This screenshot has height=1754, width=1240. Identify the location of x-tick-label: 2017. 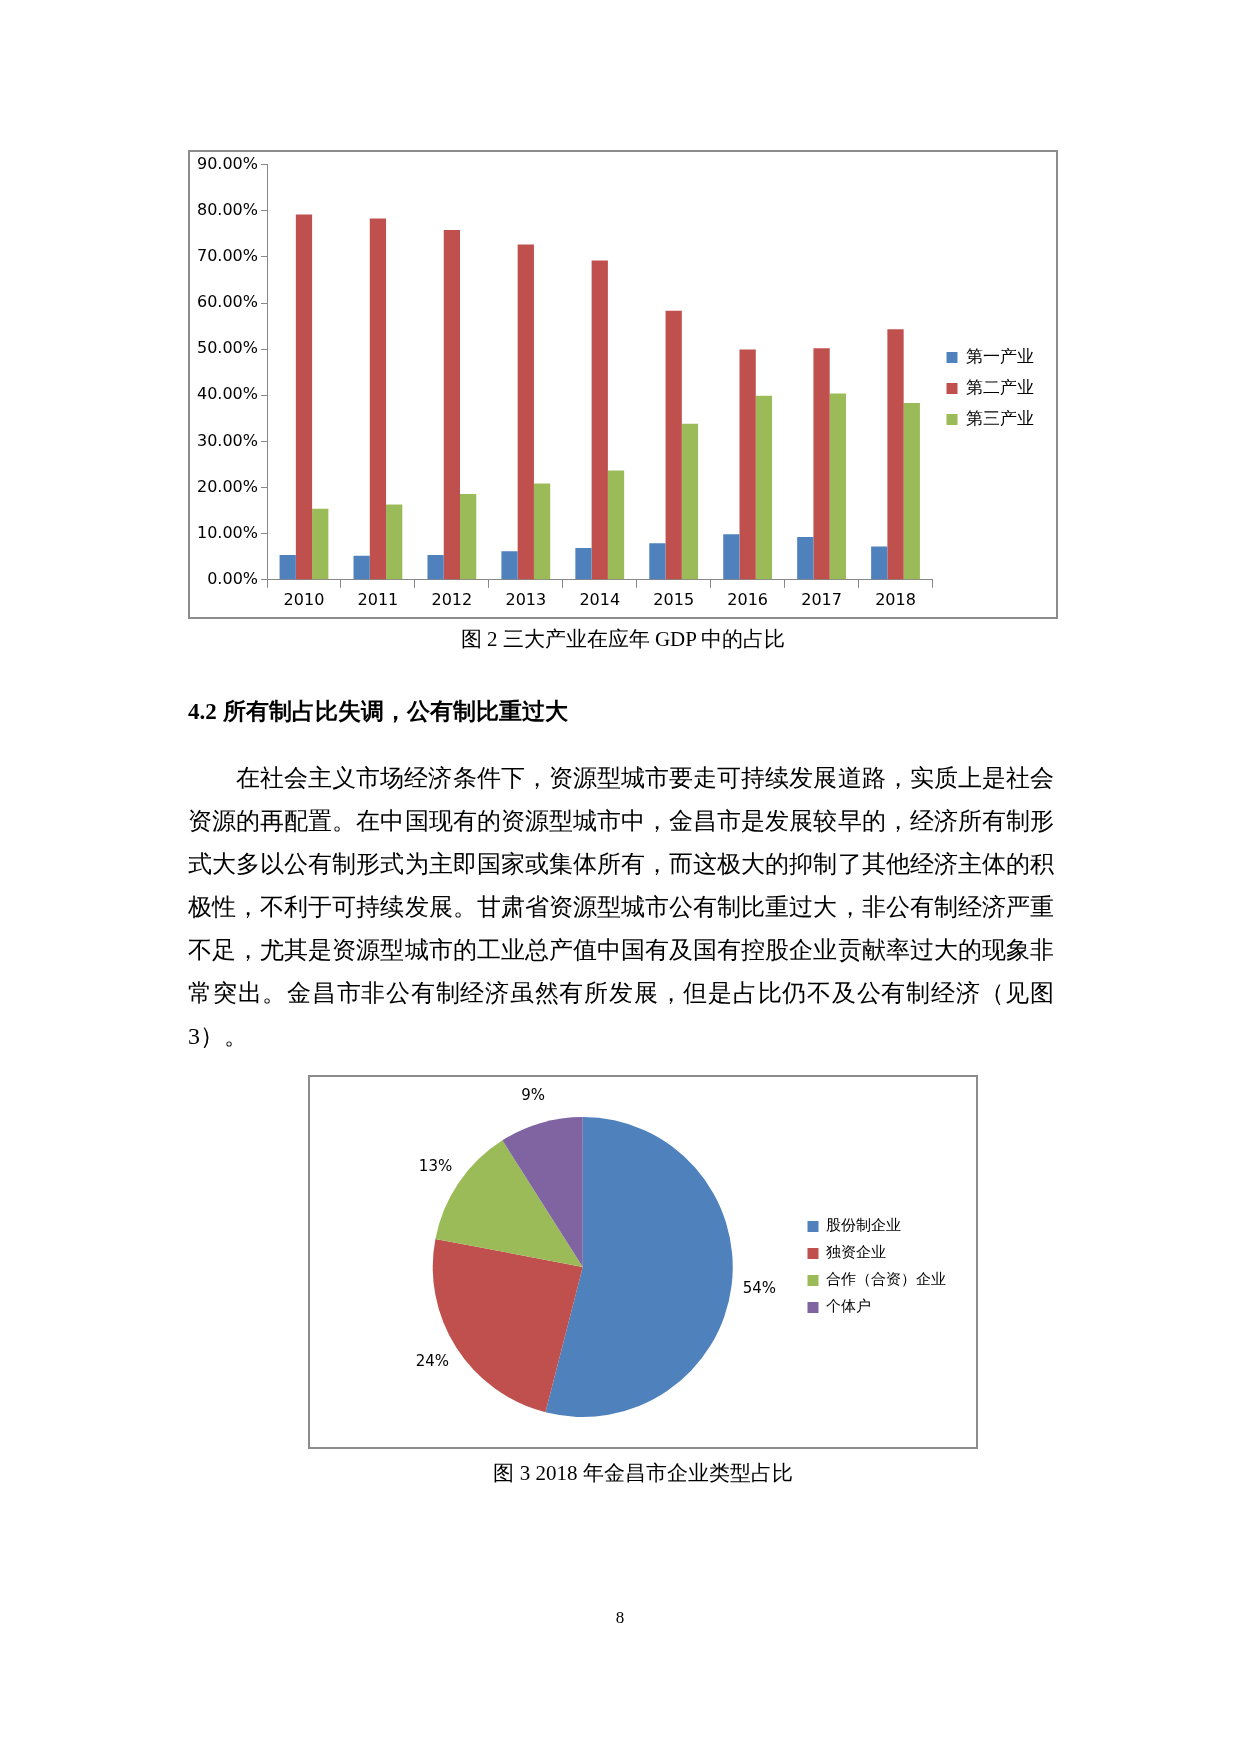
(821, 599).